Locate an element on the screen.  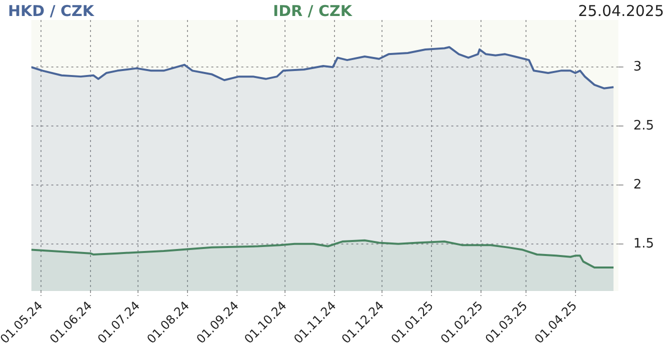
chart-title: 25.04.2025 is located at coordinates (621, 11).